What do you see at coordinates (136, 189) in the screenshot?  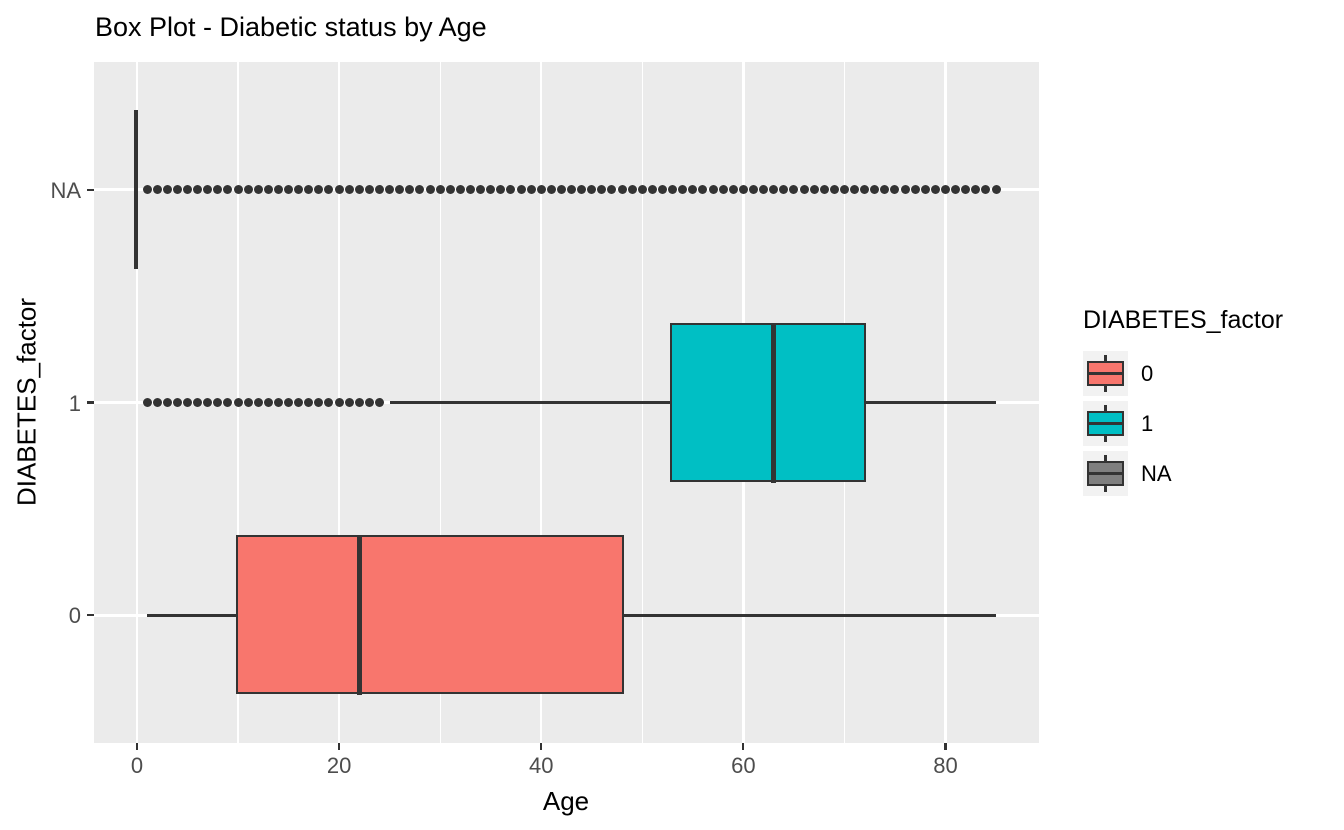 I see `box-NA` at bounding box center [136, 189].